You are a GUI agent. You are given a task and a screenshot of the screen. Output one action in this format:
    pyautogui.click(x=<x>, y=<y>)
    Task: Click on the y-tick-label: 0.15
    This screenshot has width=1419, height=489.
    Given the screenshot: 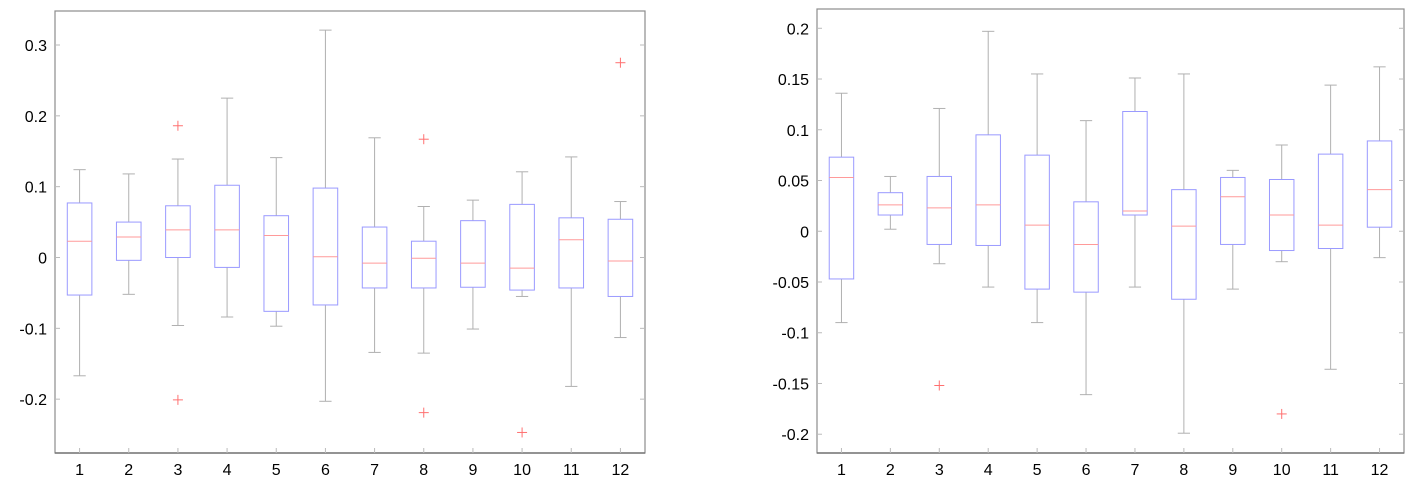 What is the action you would take?
    pyautogui.click(x=793, y=80)
    